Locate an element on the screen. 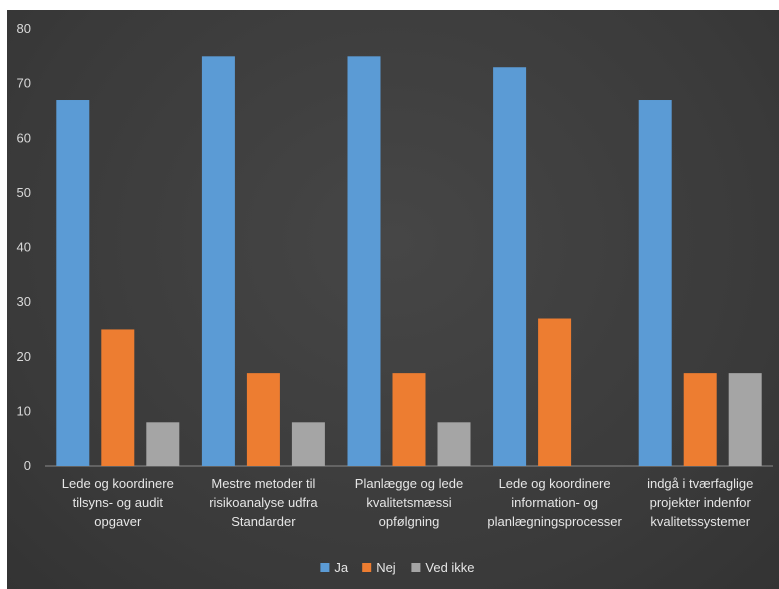 The image size is (779, 589). x-category-label: kvalitetsmæssi is located at coordinates (408, 502).